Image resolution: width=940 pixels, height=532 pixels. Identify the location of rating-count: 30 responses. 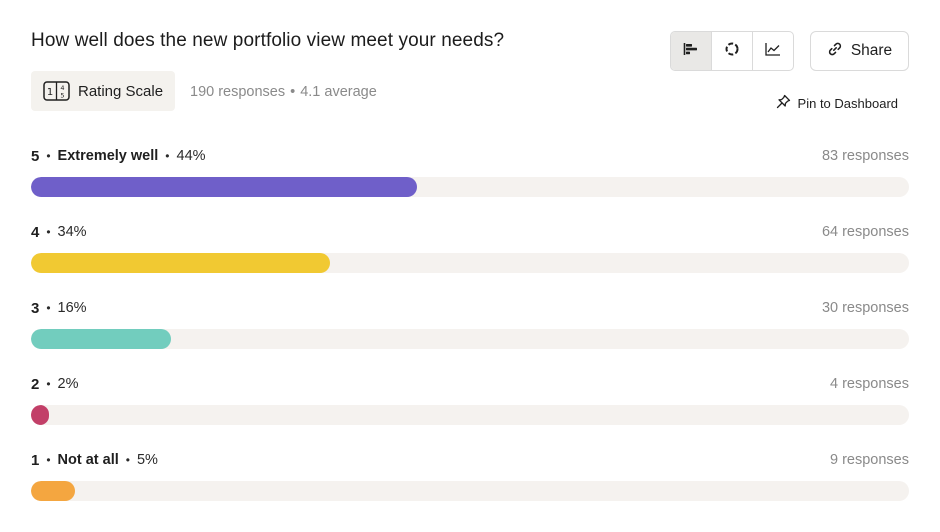
(865, 308).